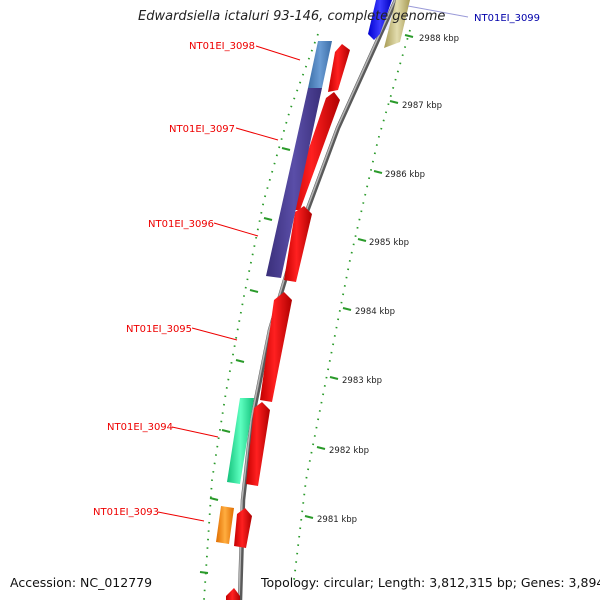 The image size is (600, 600). What do you see at coordinates (294, 183) in the screenshot?
I see `gene-nt01ei-3096-reverse-cds` at bounding box center [294, 183].